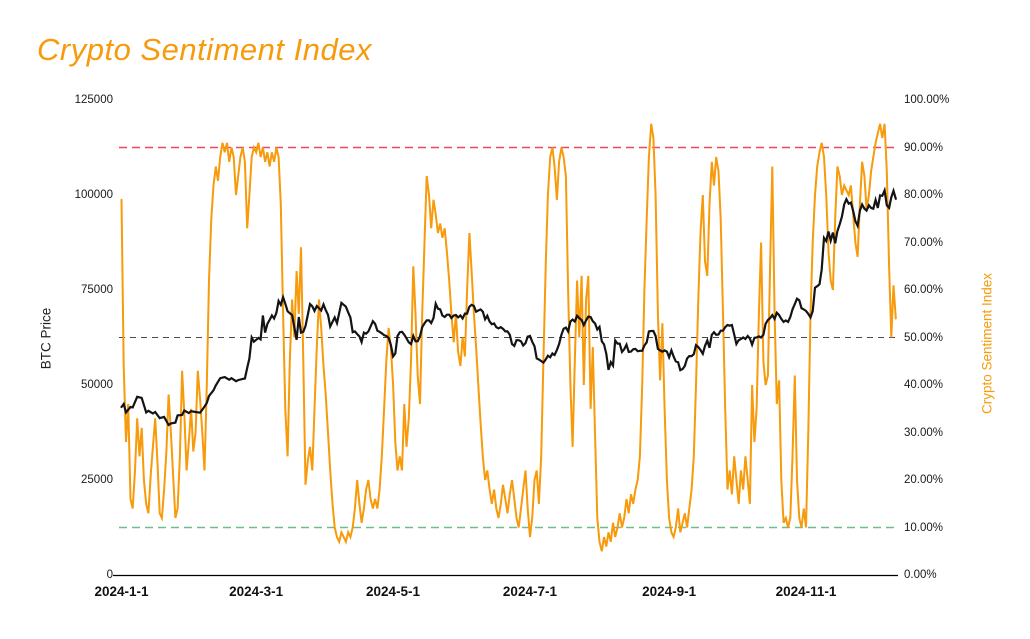 The height and width of the screenshot is (639, 1030). What do you see at coordinates (46, 338) in the screenshot?
I see `left-axis-title: BTC Price` at bounding box center [46, 338].